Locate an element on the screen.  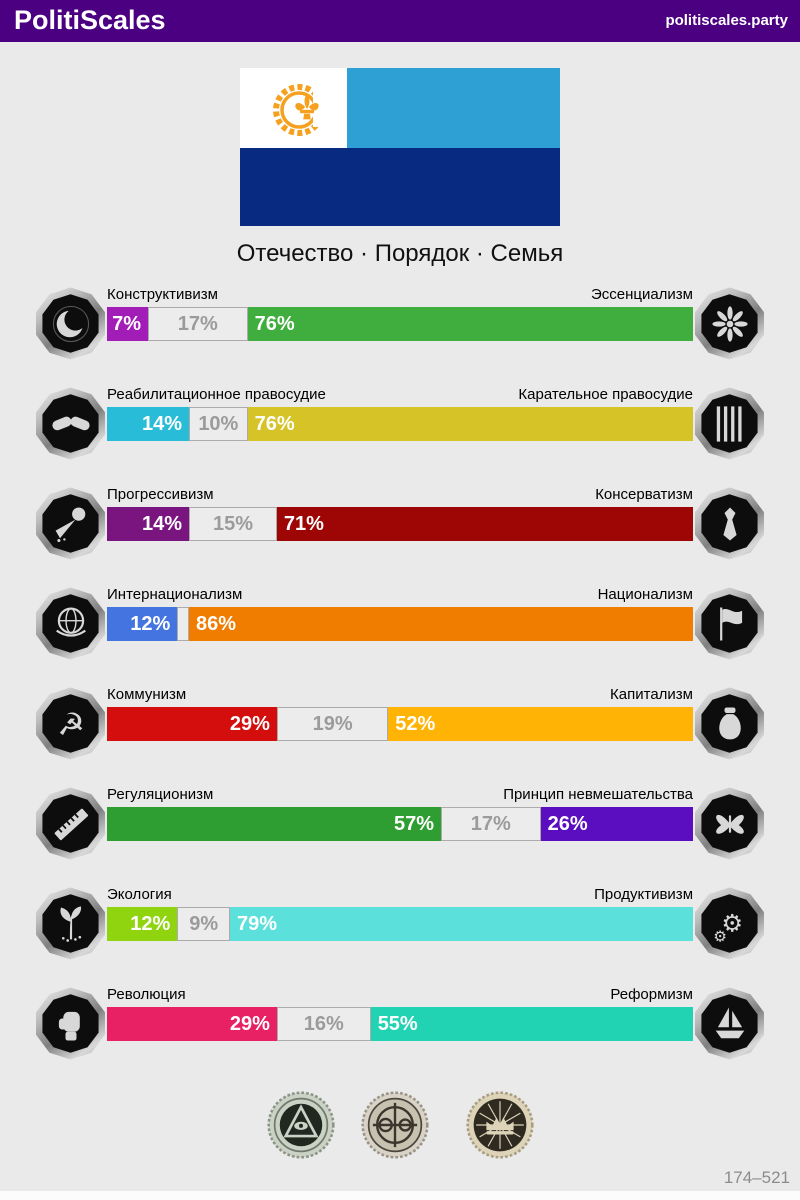
axis-left-label: Реабилитационное правосудие is located at coordinates (216, 394).